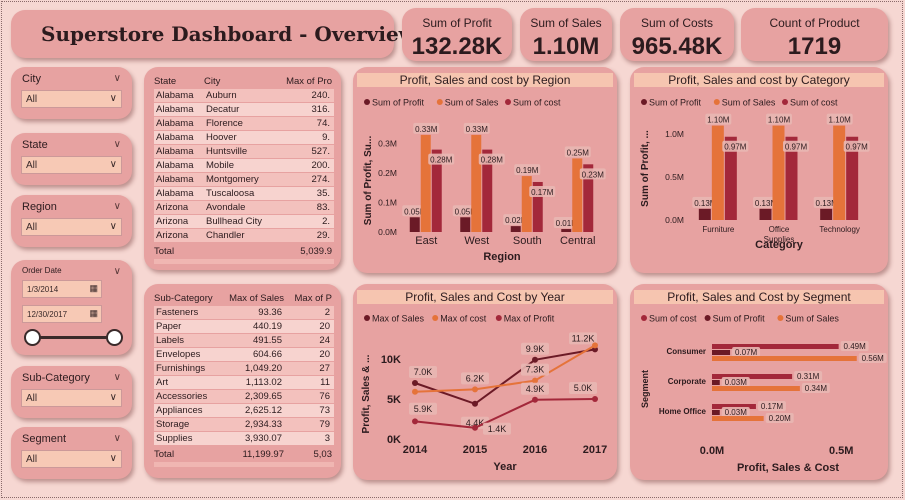 This screenshot has height=500, width=905. I want to click on kpi-label: Count of Product, so click(814, 23).